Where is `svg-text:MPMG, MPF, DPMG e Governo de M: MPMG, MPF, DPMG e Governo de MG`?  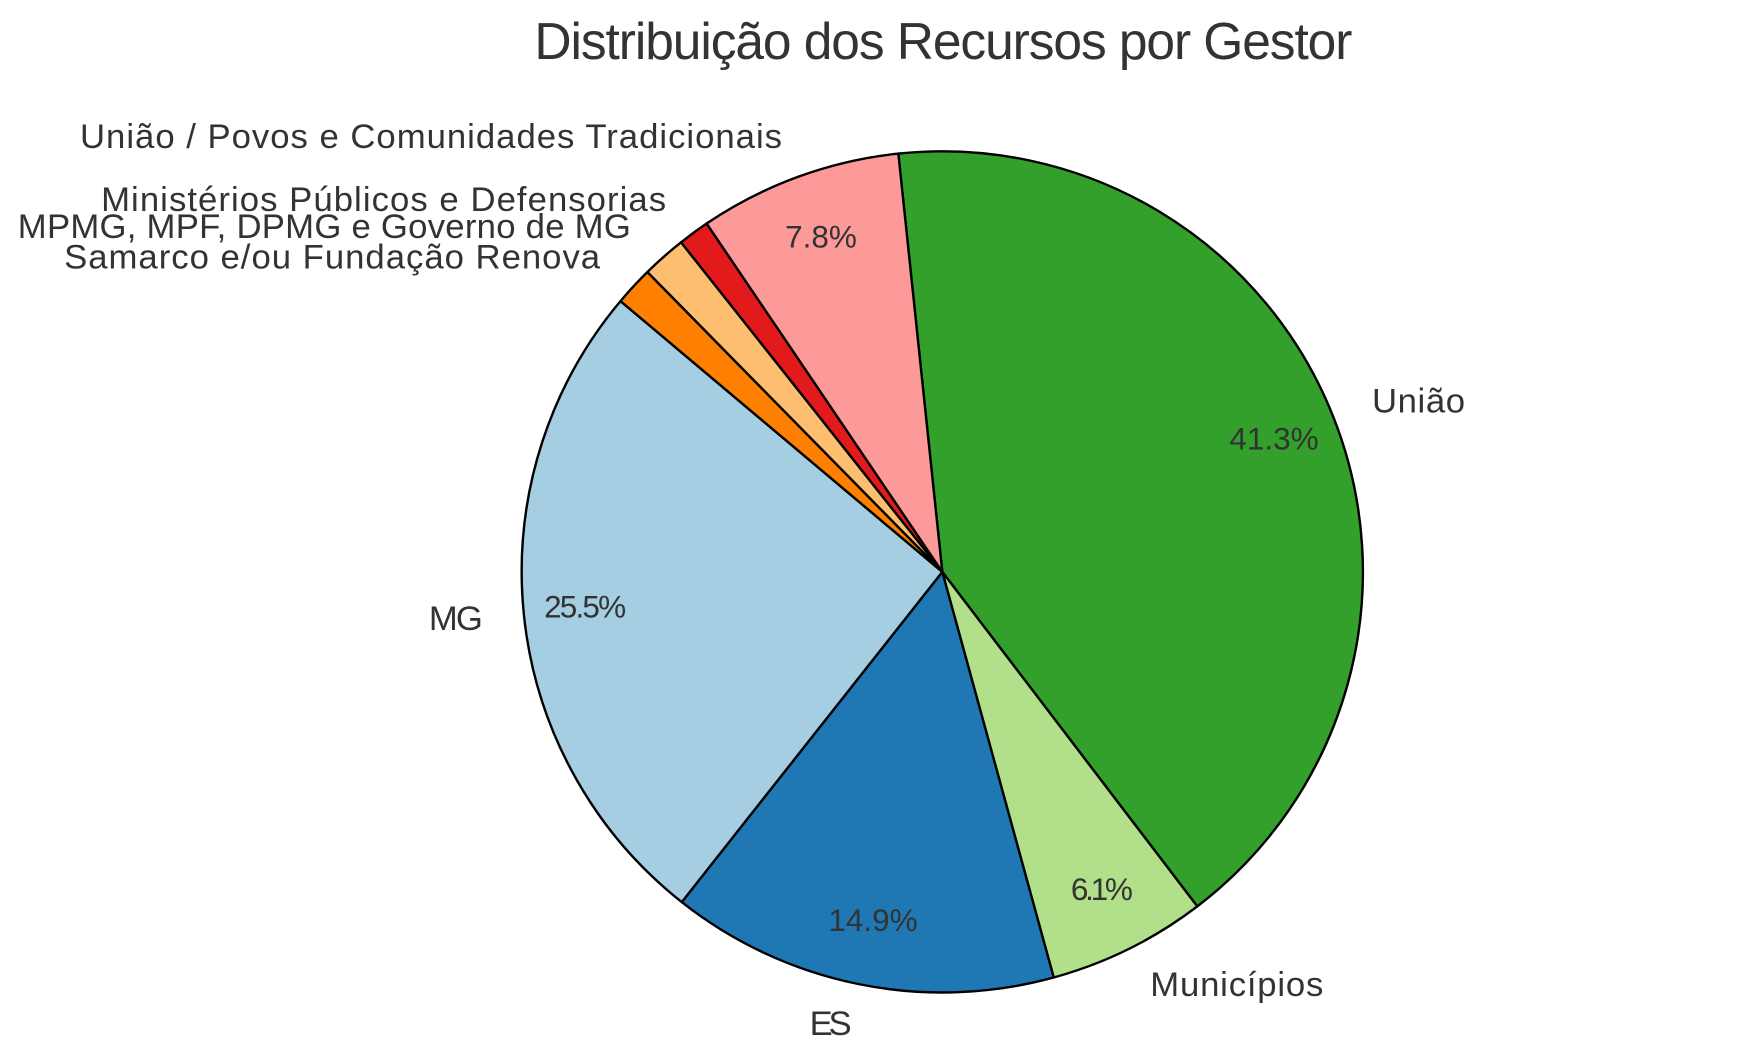
svg-text:MPMG, MPF, DPMG e Governo de M: MPMG, MPF, DPMG e Governo de MG is located at coordinates (324, 227).